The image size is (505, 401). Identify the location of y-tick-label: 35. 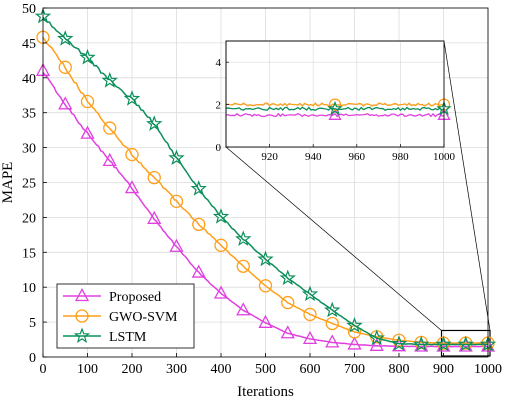
(29, 114).